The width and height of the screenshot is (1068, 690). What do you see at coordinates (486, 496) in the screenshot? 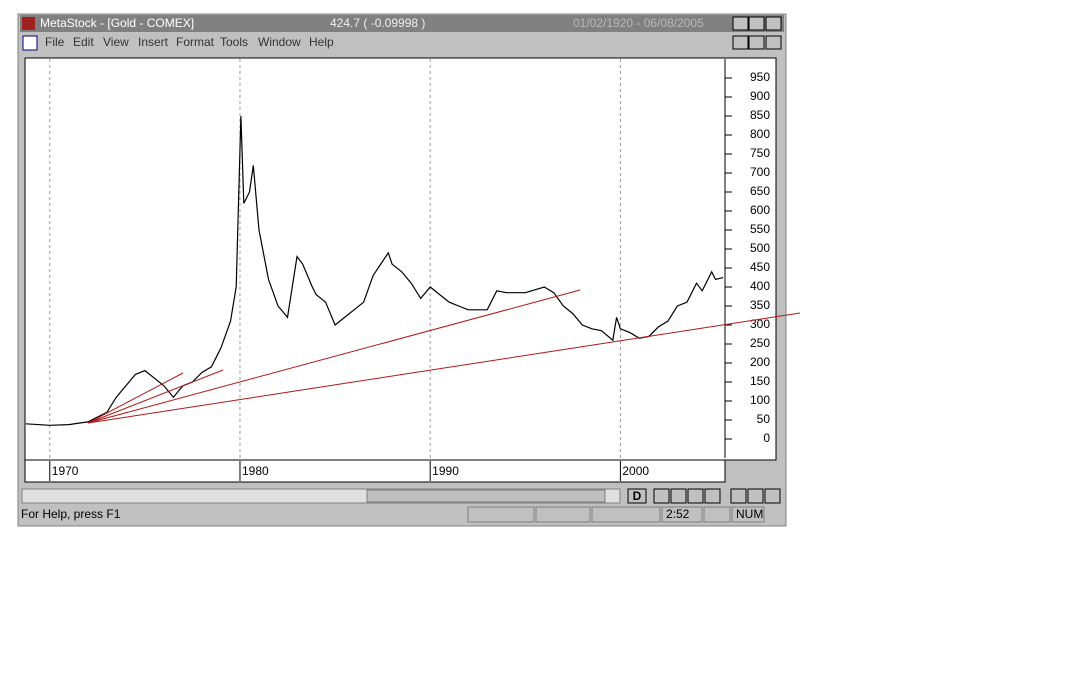
I see `scroll-thumb` at bounding box center [486, 496].